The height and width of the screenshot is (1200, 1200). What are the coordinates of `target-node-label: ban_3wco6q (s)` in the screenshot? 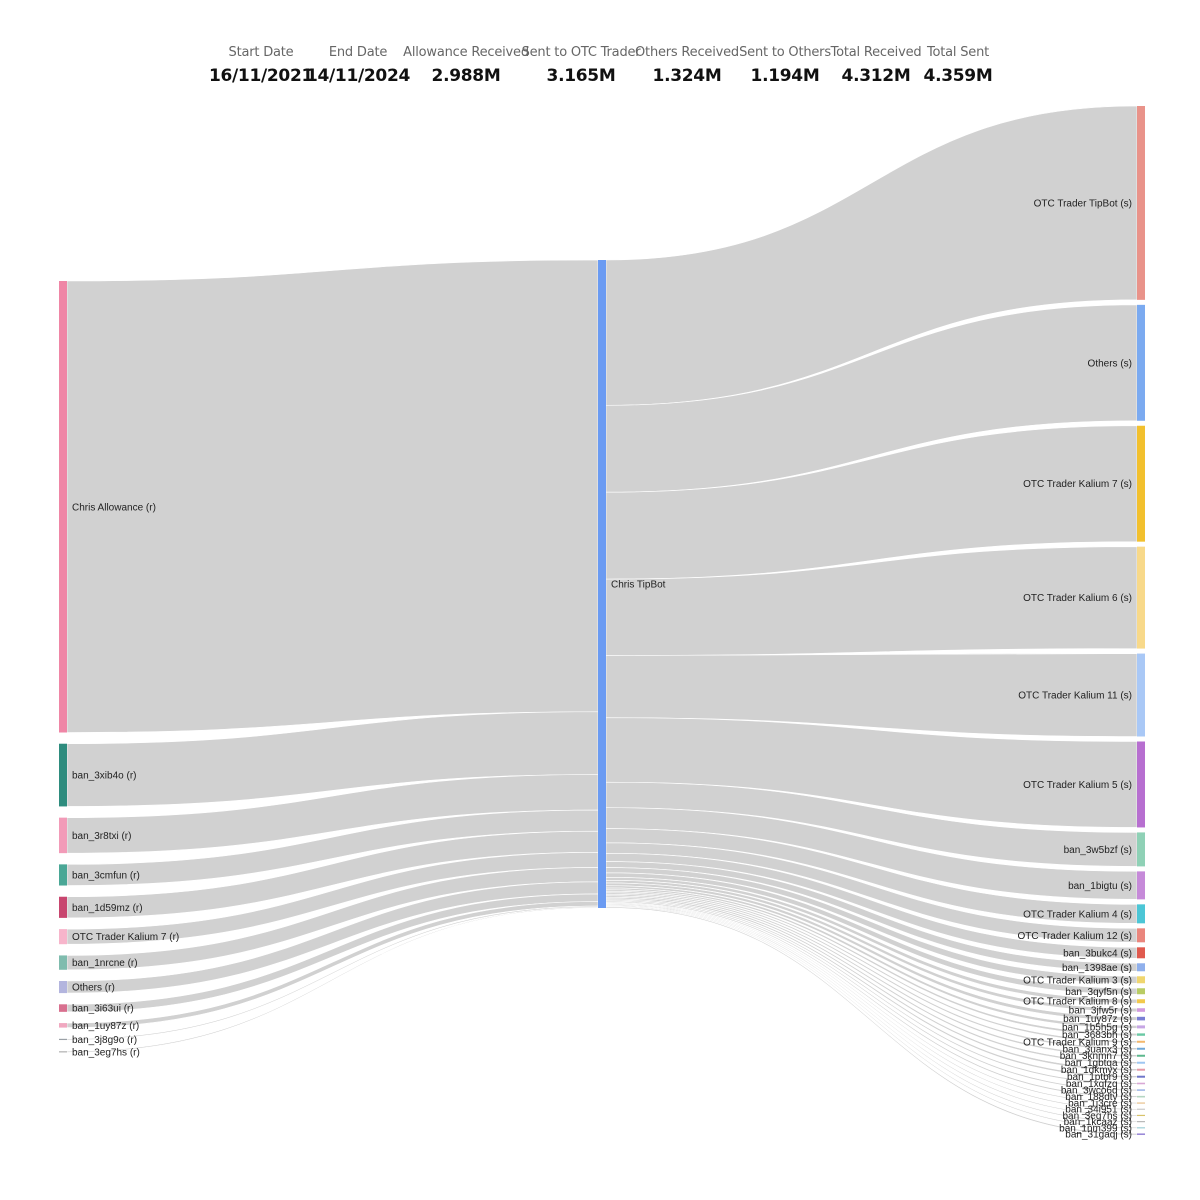 It's located at (1096, 1091).